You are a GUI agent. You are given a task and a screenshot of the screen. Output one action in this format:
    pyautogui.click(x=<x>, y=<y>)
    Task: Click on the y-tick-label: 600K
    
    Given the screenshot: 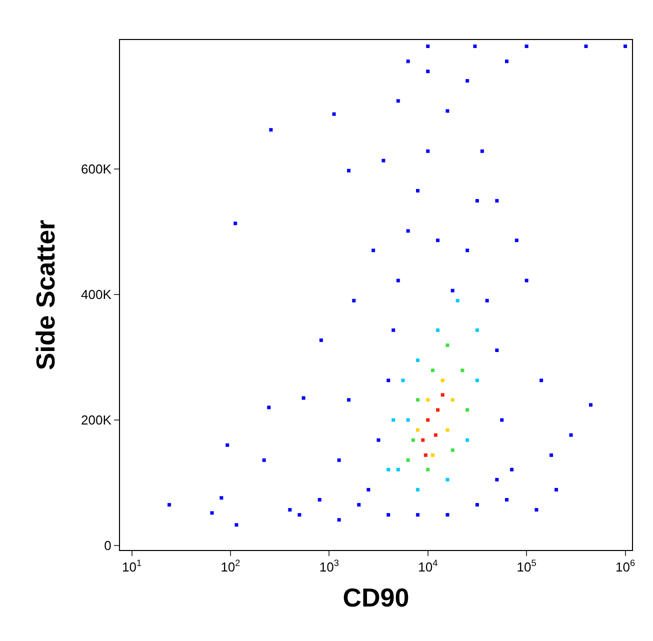 What is the action you would take?
    pyautogui.click(x=96, y=168)
    